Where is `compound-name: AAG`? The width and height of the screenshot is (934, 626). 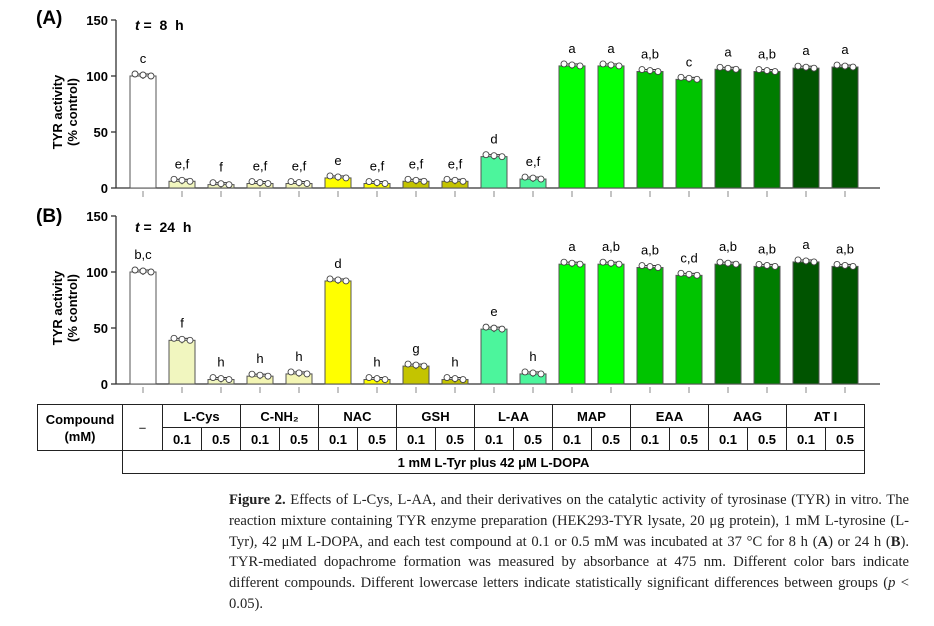 compound-name: AAG is located at coordinates (747, 416).